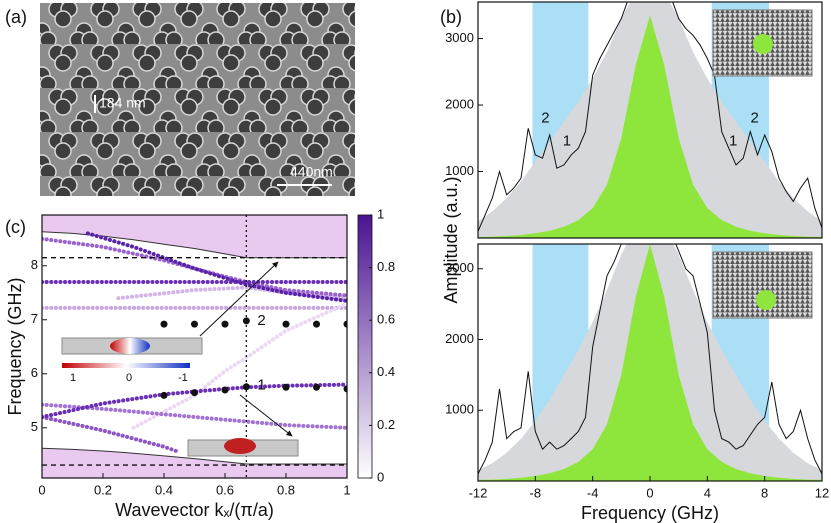  Describe the element at coordinates (380, 476) in the screenshot. I see `colorbar-tick-label: 0` at that location.